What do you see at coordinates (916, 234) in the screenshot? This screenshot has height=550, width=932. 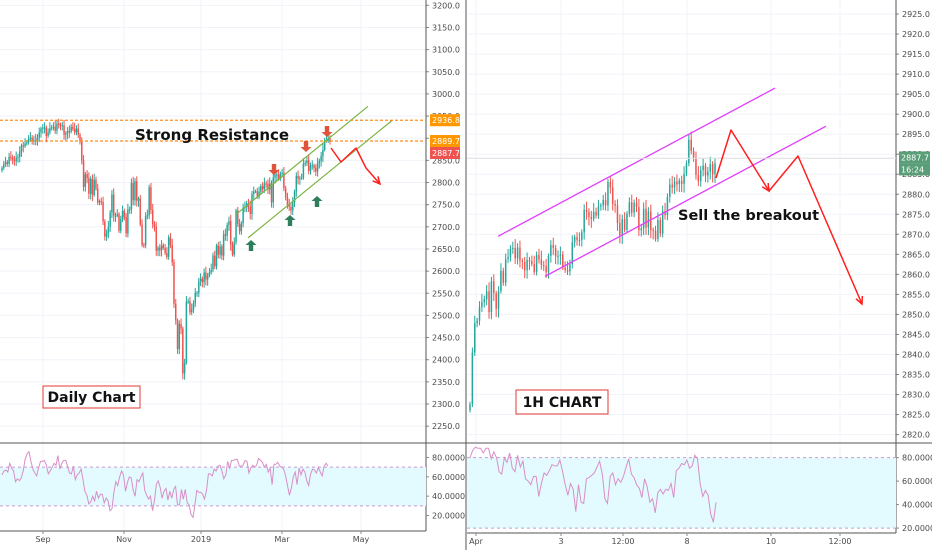 I see `y-tick-label: 2870.0` at bounding box center [916, 234].